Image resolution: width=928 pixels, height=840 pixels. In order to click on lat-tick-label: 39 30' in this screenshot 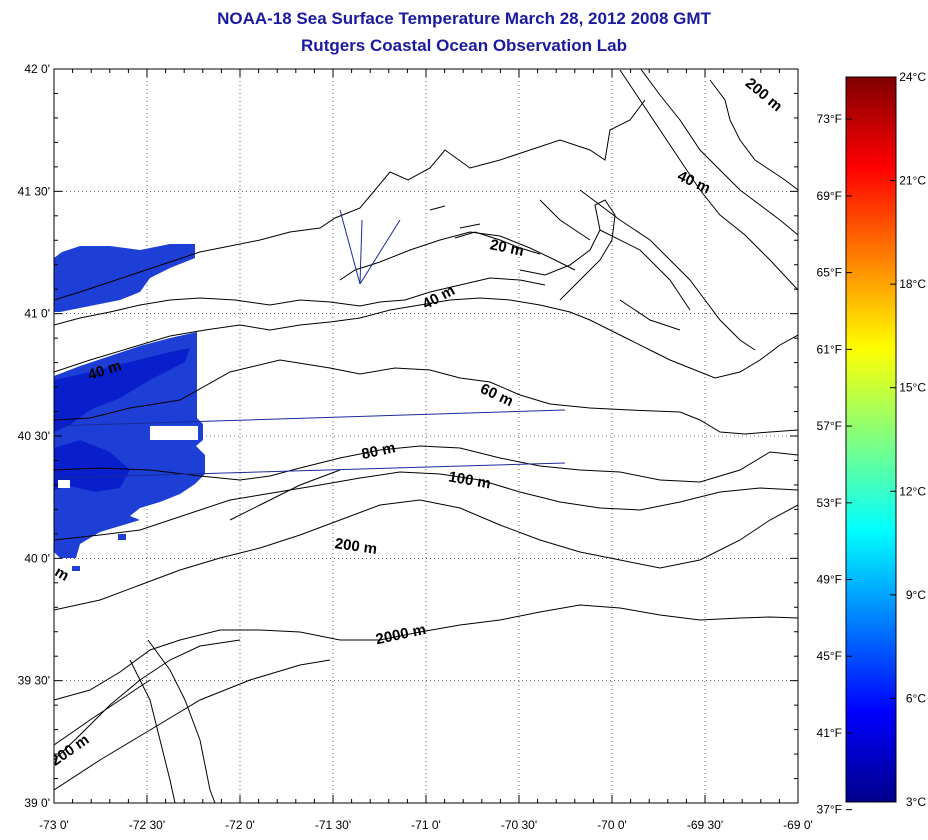, I will do `click(34, 681)`.